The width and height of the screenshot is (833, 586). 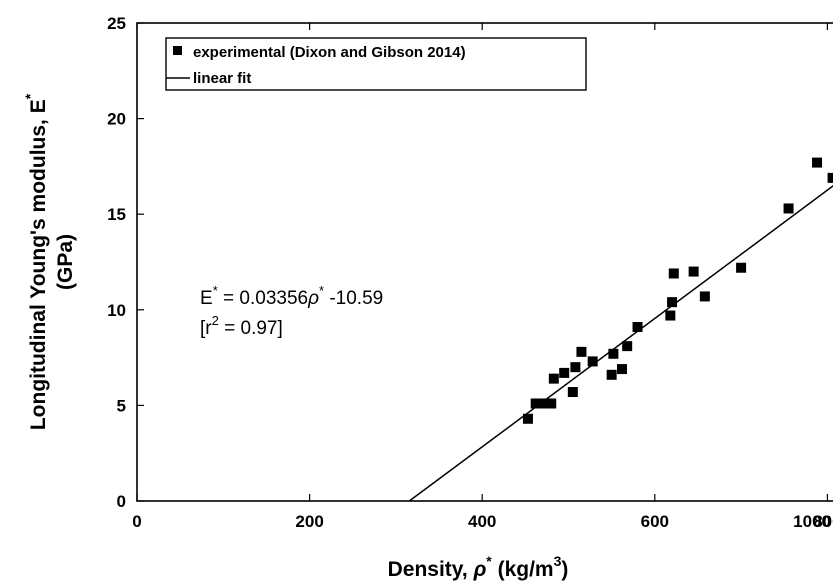 What do you see at coordinates (655, 521) in the screenshot?
I see `x-tick-label: 600` at bounding box center [655, 521].